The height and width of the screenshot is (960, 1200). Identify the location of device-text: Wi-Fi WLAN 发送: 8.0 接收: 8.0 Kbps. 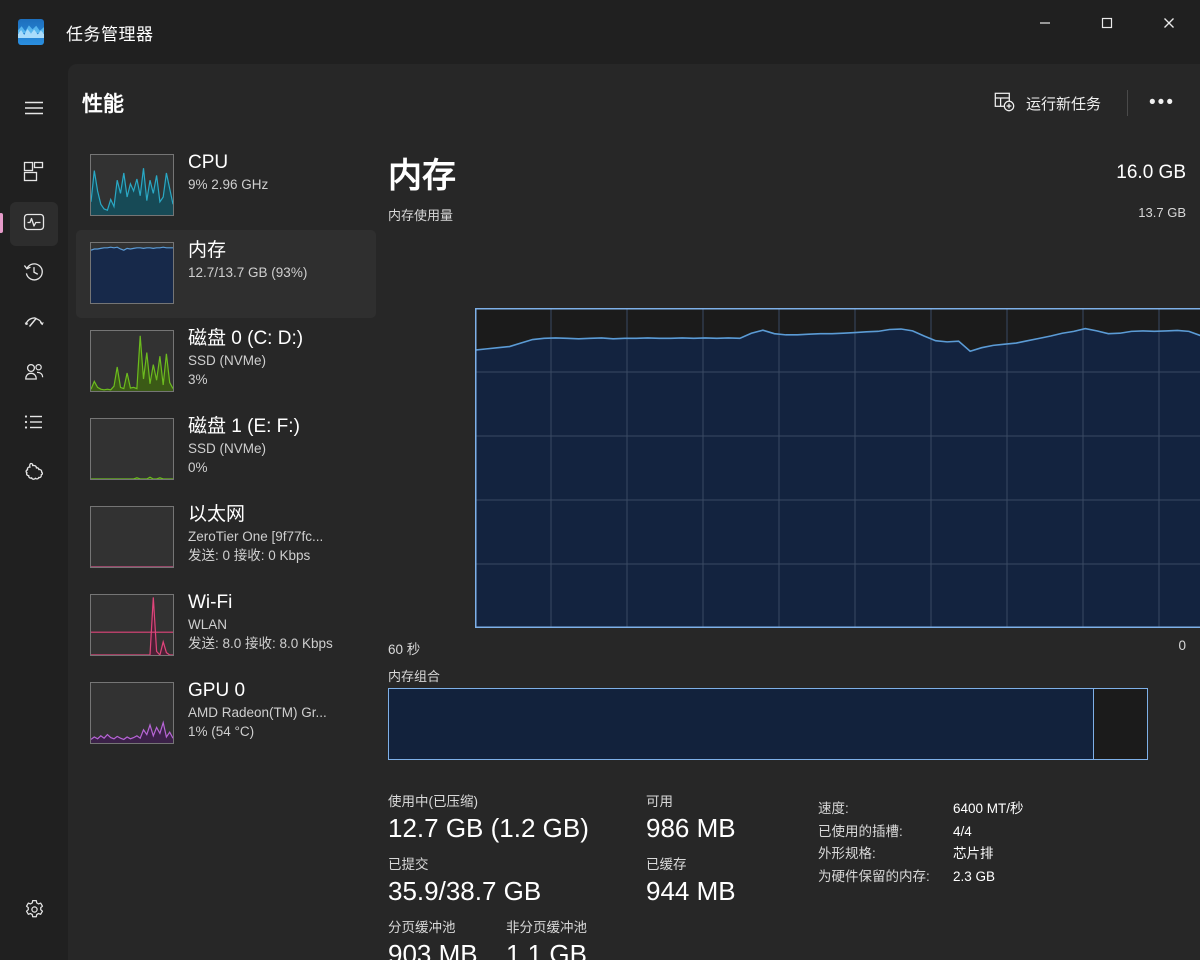
(260, 621).